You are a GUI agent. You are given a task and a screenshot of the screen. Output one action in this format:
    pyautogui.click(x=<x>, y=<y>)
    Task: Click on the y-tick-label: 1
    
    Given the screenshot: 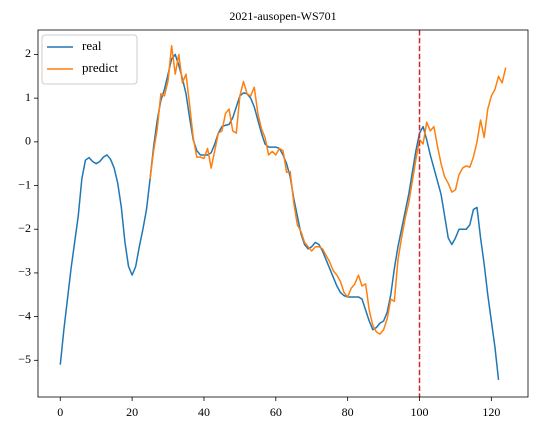 What is the action you would take?
    pyautogui.click(x=28, y=97)
    